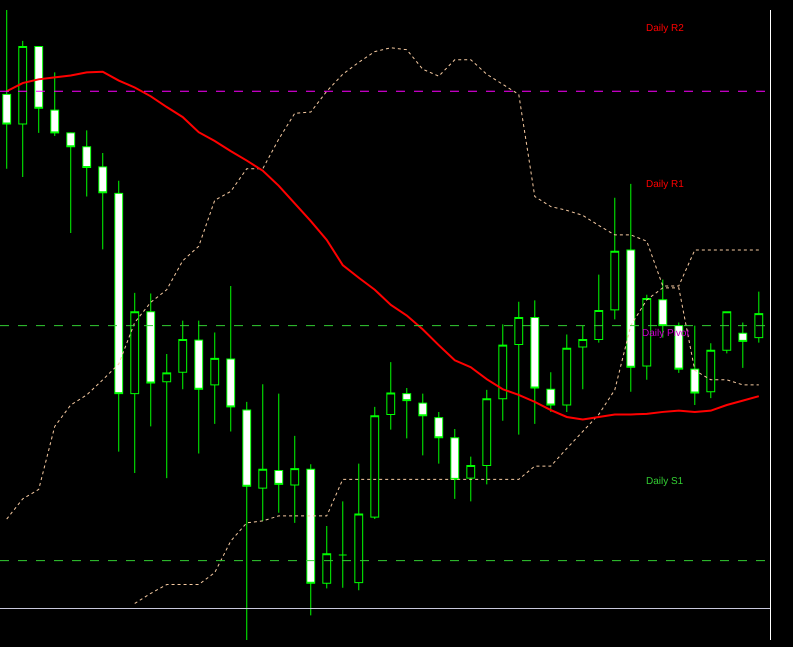 The image size is (793, 647). I want to click on annotation: Daily S1, so click(665, 481).